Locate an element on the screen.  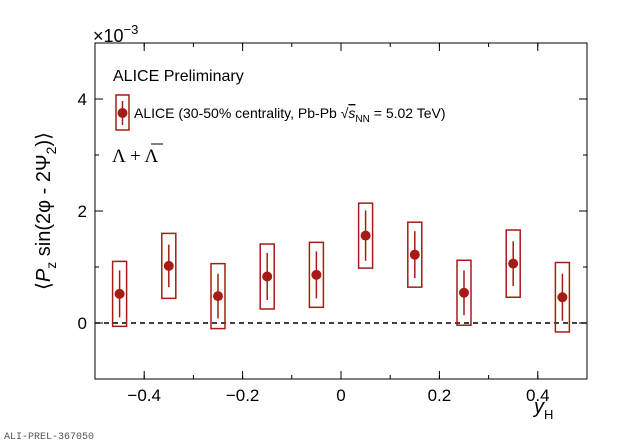
figure-id: ALI-PREL-367050 is located at coordinates (49, 437).